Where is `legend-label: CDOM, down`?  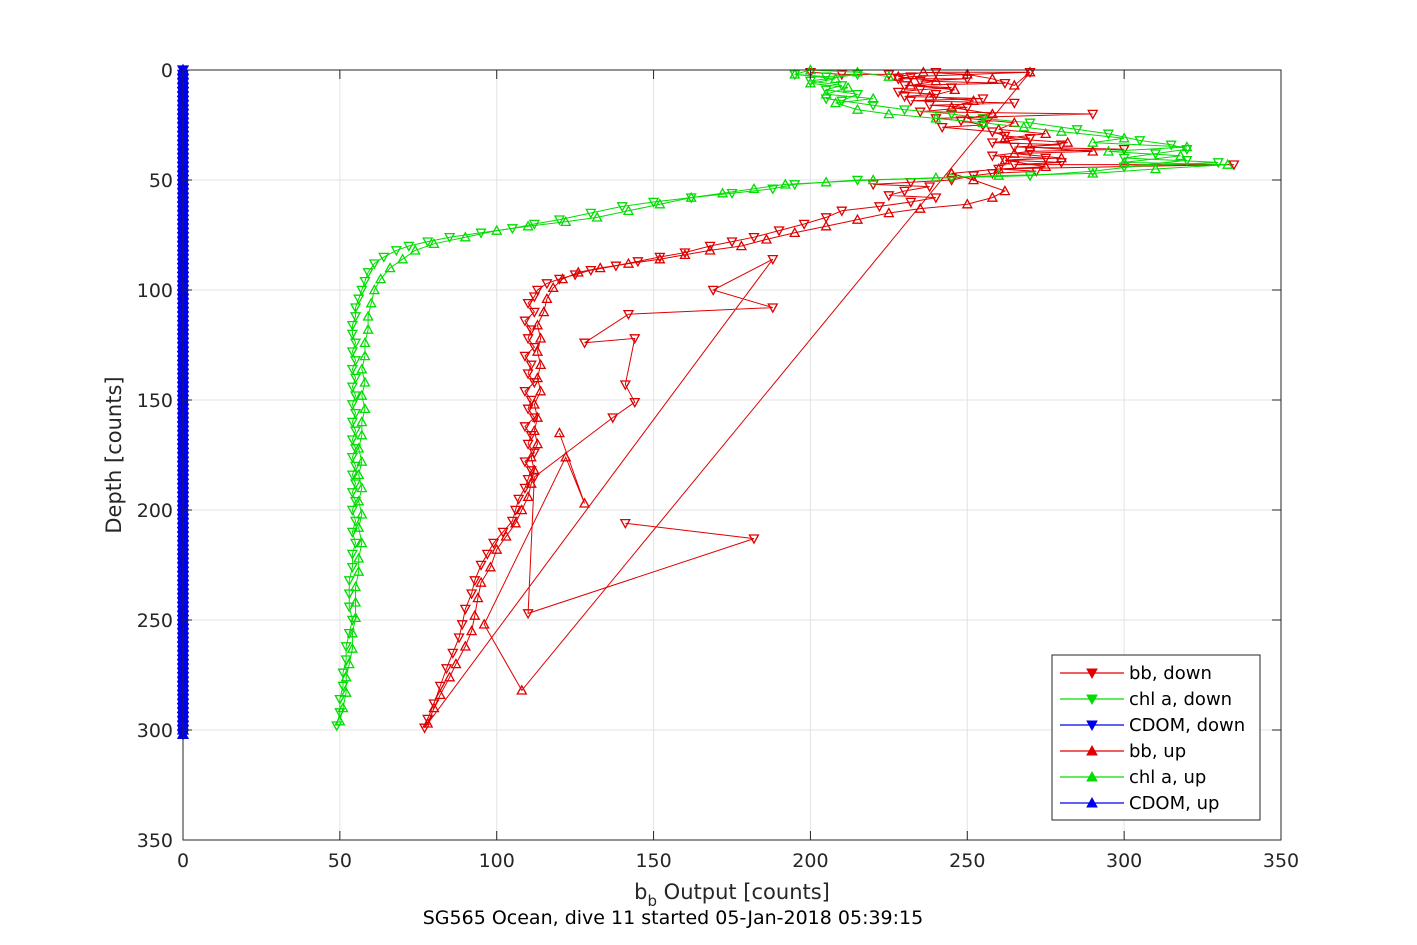
legend-label: CDOM, down is located at coordinates (1187, 725).